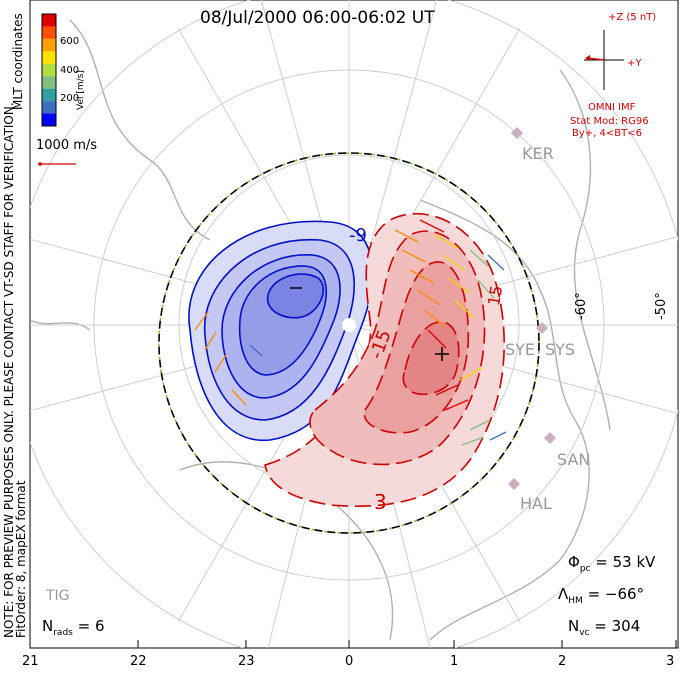 This screenshot has height=674, width=680. I want to click on mlt-tick-2: 2, so click(562, 661).